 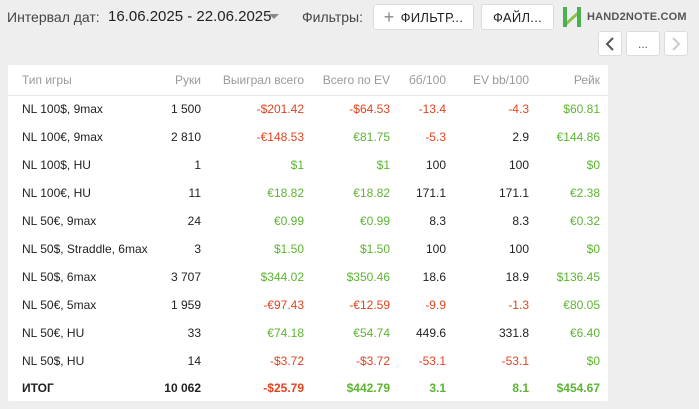 I want to click on table-row: NL 50€, HU 33 €74.18 €54.74 449.6 331.8 €6.40, so click(x=308, y=333).